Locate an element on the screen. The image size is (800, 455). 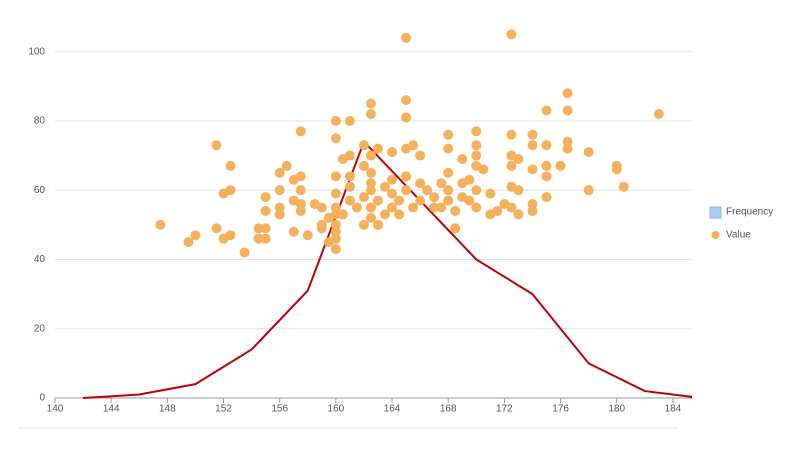
y-tick-label: 40 is located at coordinates (40, 259).